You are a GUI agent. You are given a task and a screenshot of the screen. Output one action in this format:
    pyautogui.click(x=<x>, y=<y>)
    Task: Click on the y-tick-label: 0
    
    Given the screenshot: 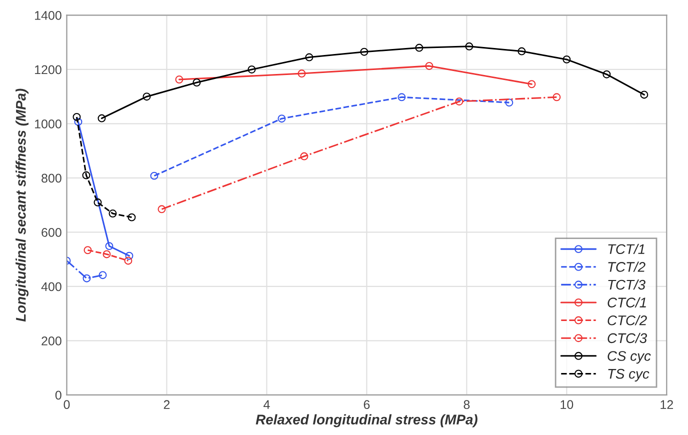 What is the action you would take?
    pyautogui.click(x=58, y=395)
    